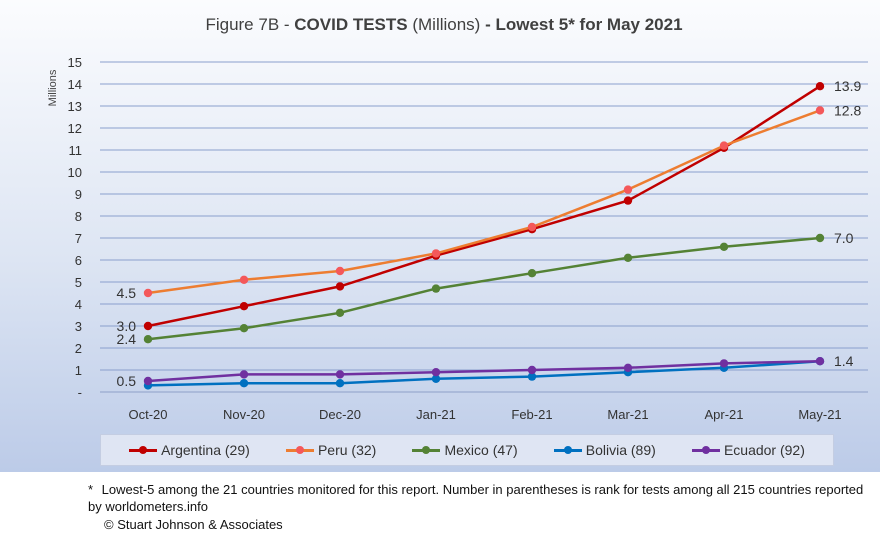  I want to click on copyright-text: © Stuart Johnson & Associates, so click(193, 524).